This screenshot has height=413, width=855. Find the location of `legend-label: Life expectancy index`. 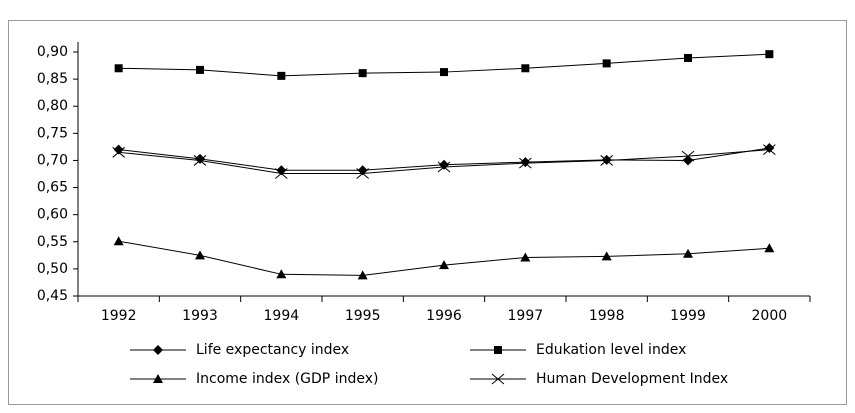

legend-label: Life expectancy index is located at coordinates (272, 350).